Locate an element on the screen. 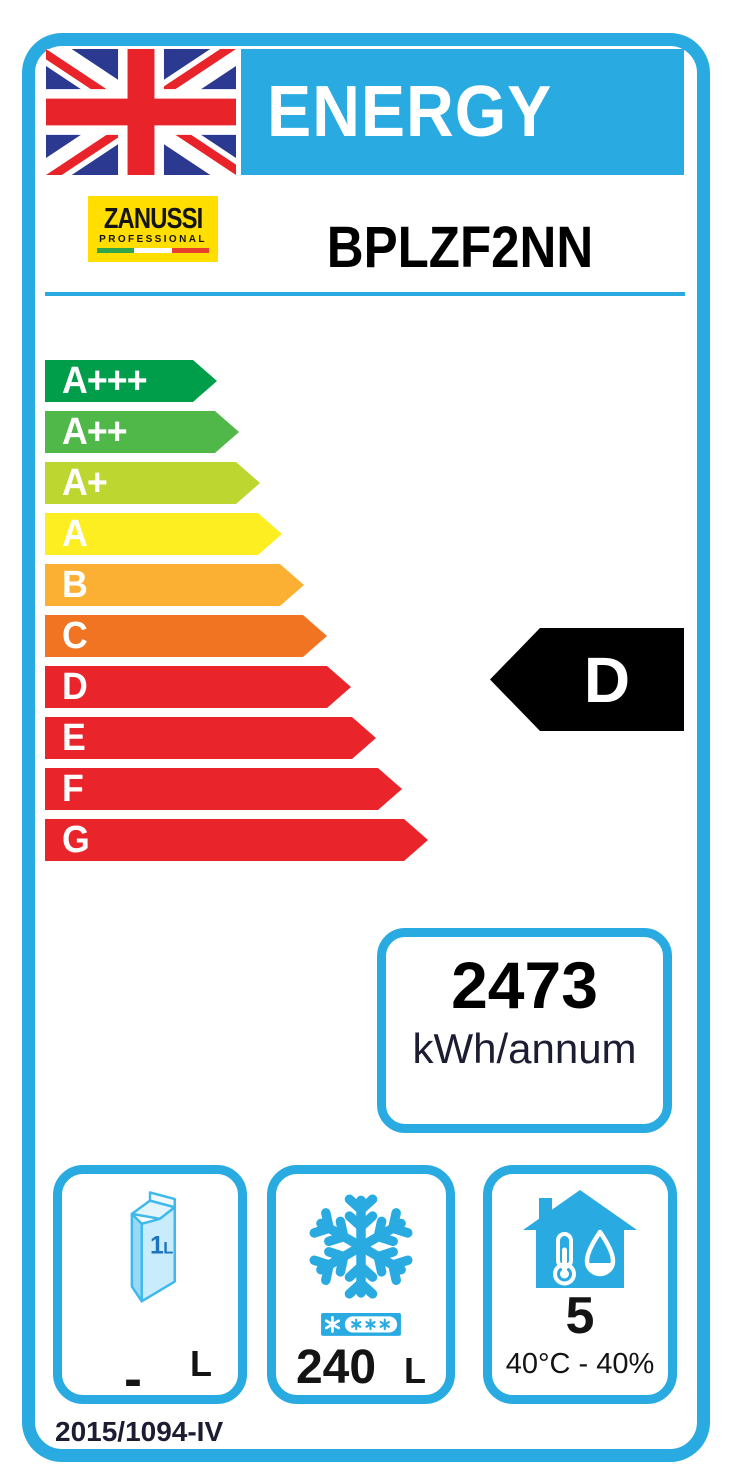  zanussi-logo: ZANUSSI PROFESSIONAL is located at coordinates (153, 229).